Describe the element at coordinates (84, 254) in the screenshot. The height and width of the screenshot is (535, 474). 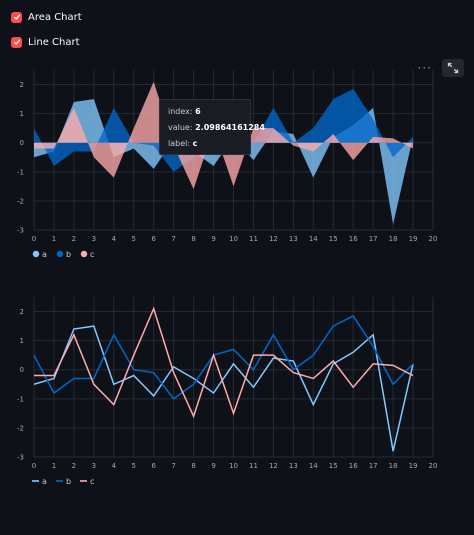
I see `legend-marker-c` at that location.